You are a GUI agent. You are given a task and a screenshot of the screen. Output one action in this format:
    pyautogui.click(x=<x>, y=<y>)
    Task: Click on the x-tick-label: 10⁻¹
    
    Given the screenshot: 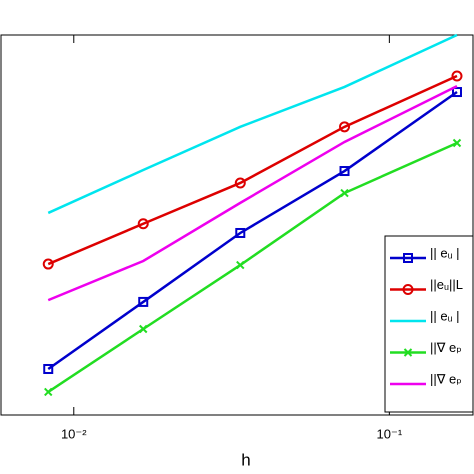 What is the action you would take?
    pyautogui.click(x=390, y=433)
    